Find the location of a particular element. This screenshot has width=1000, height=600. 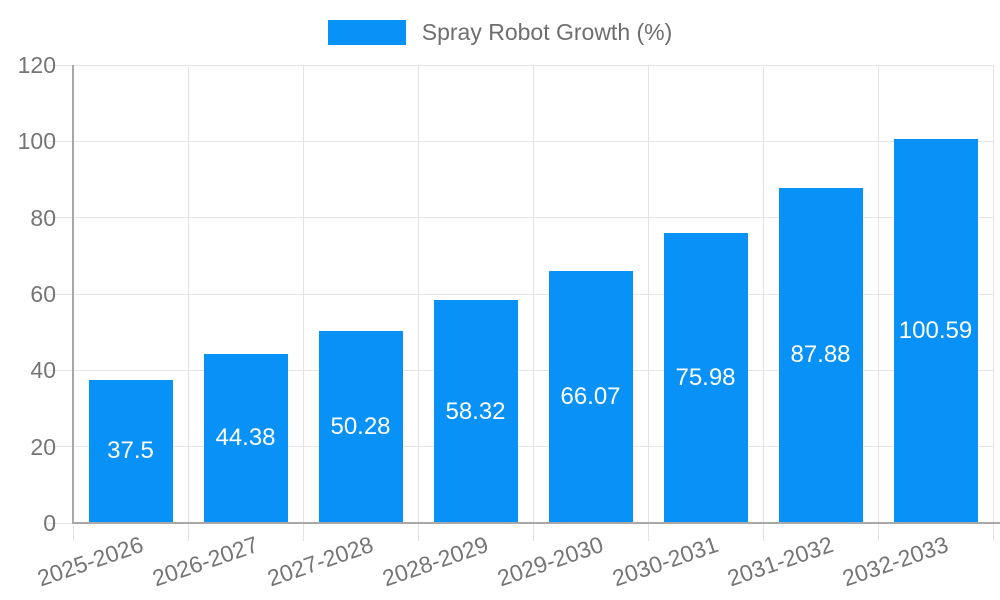

y-tick-label: 0 is located at coordinates (49, 523).